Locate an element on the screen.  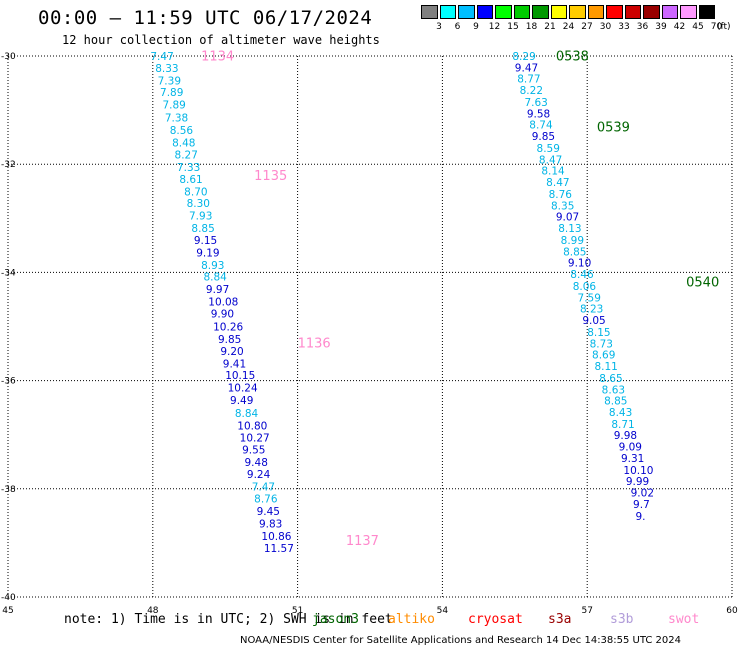
wave-height-point: 8.23 is located at coordinates (591, 310).